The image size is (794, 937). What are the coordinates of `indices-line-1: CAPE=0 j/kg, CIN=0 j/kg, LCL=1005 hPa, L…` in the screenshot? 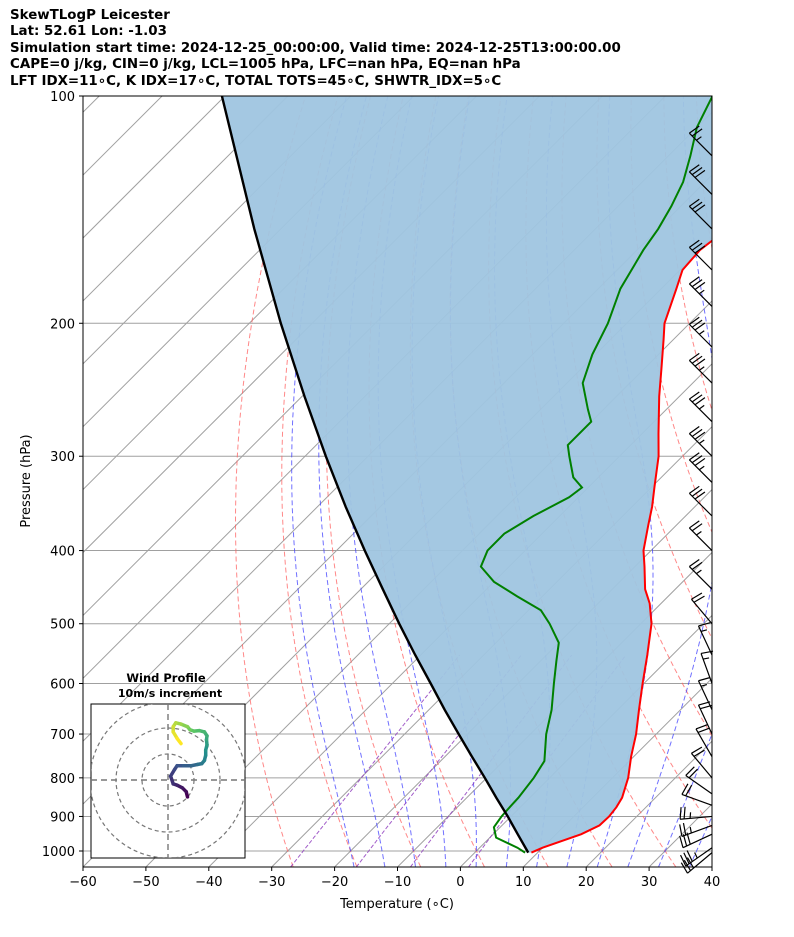 It's located at (265, 65).